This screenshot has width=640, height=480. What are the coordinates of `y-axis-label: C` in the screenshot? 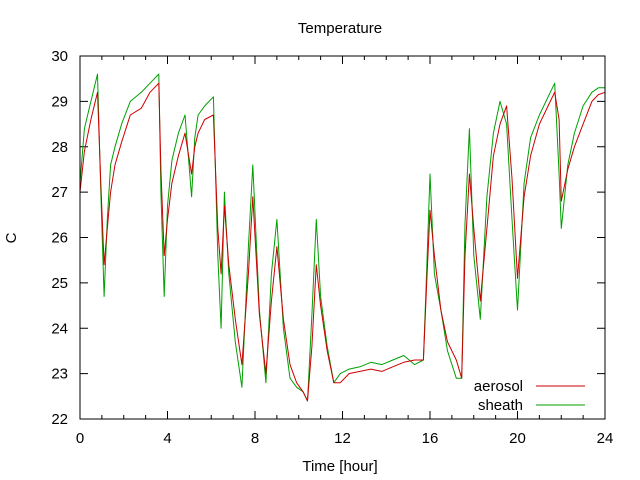 It's located at (11, 237).